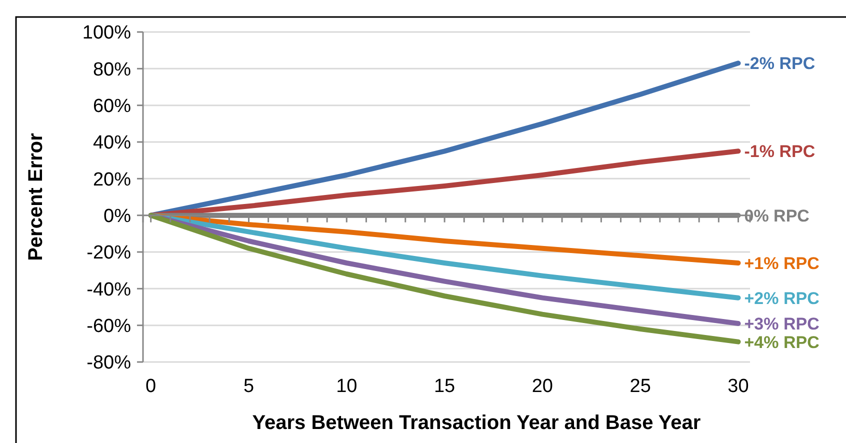 The width and height of the screenshot is (846, 443). Describe the element at coordinates (109, 253) in the screenshot. I see `y-tick-label: -20%` at that location.